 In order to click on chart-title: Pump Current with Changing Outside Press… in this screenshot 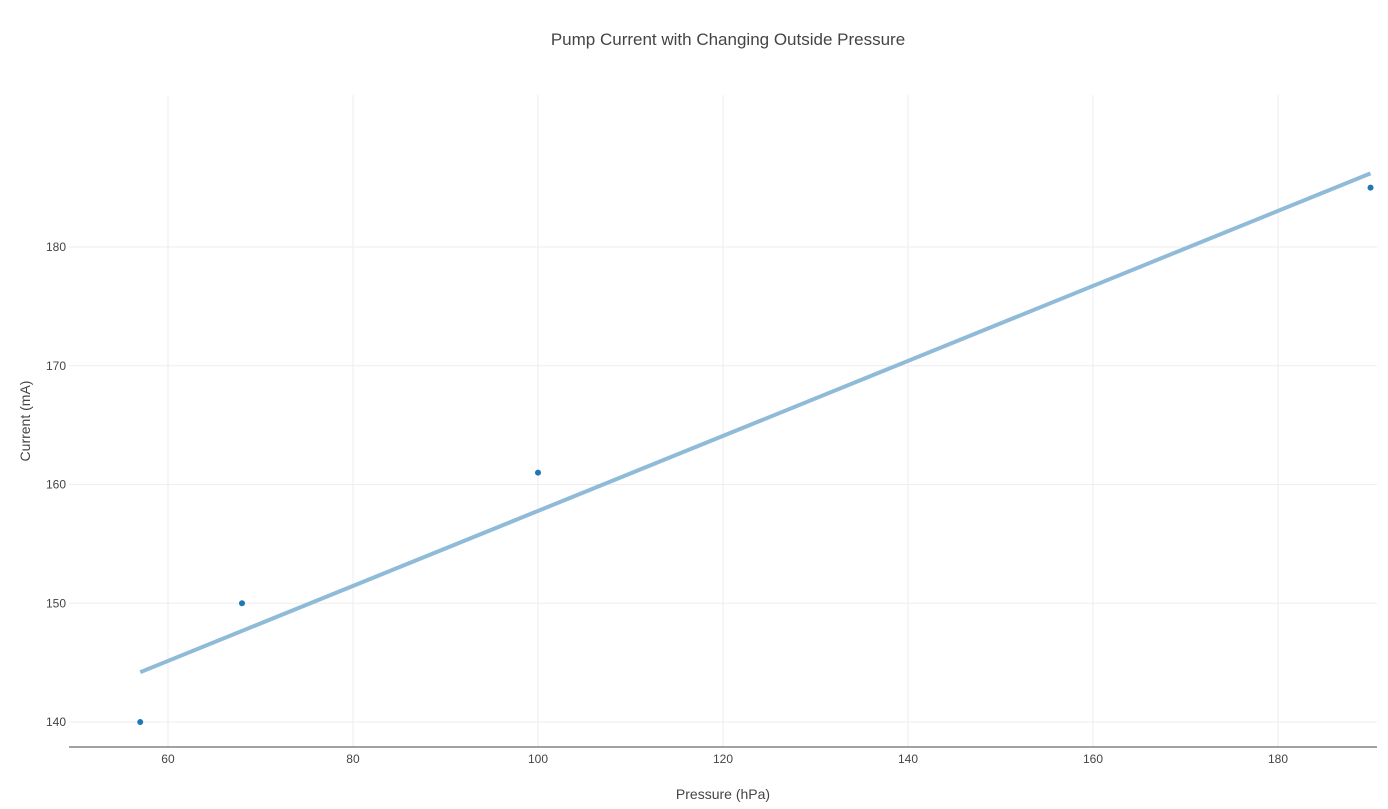, I will do `click(728, 39)`.